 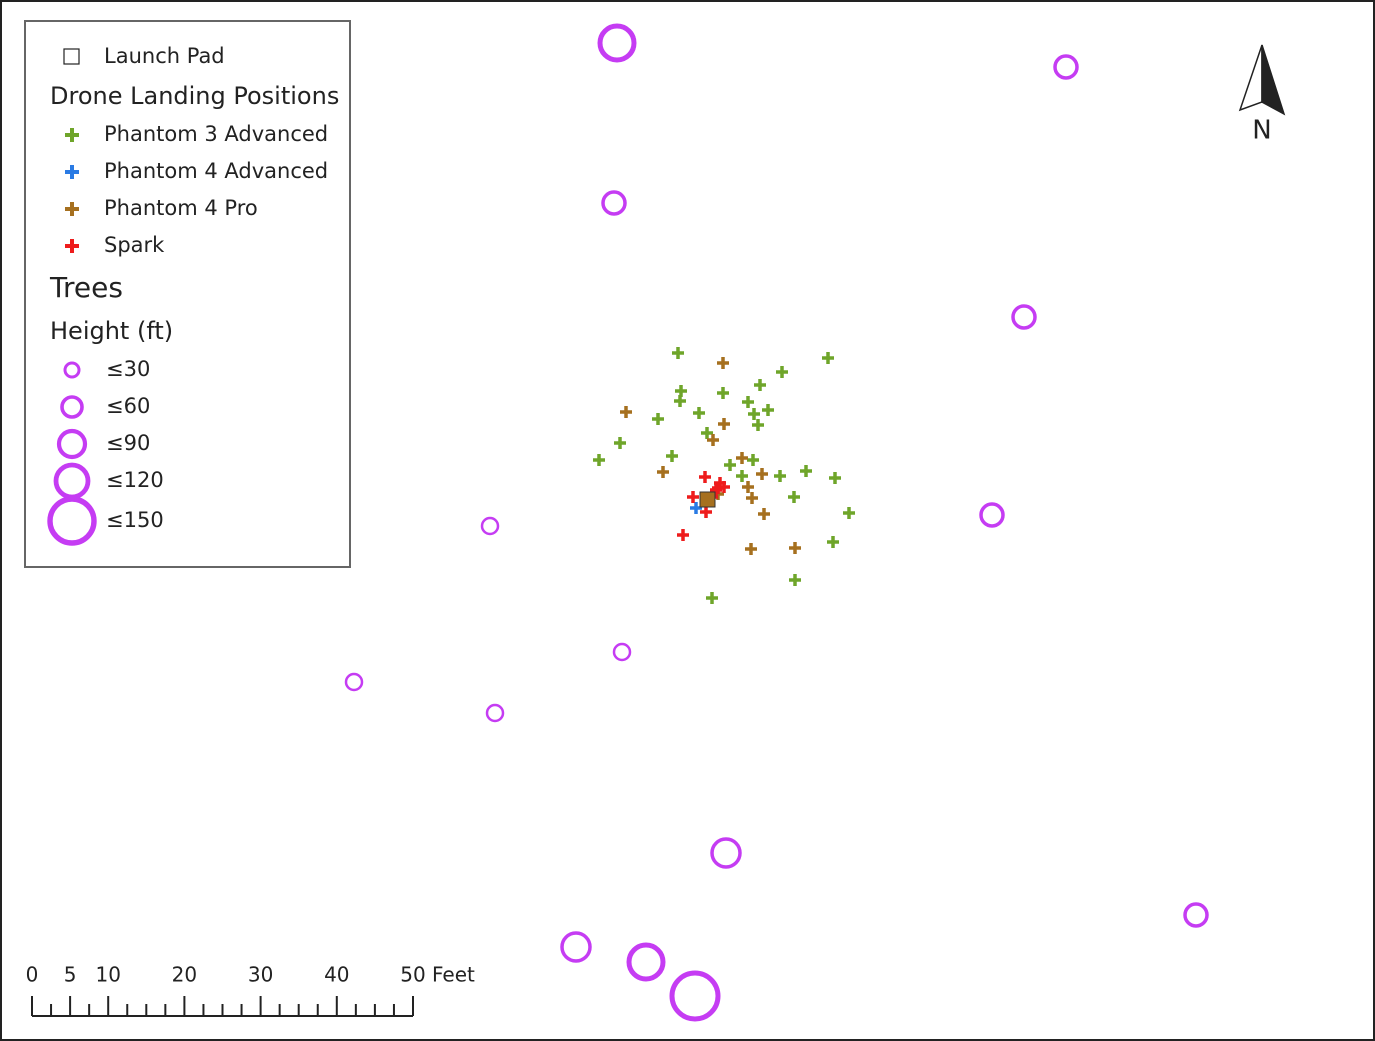 I want to click on scale-label: 10, so click(x=107, y=975).